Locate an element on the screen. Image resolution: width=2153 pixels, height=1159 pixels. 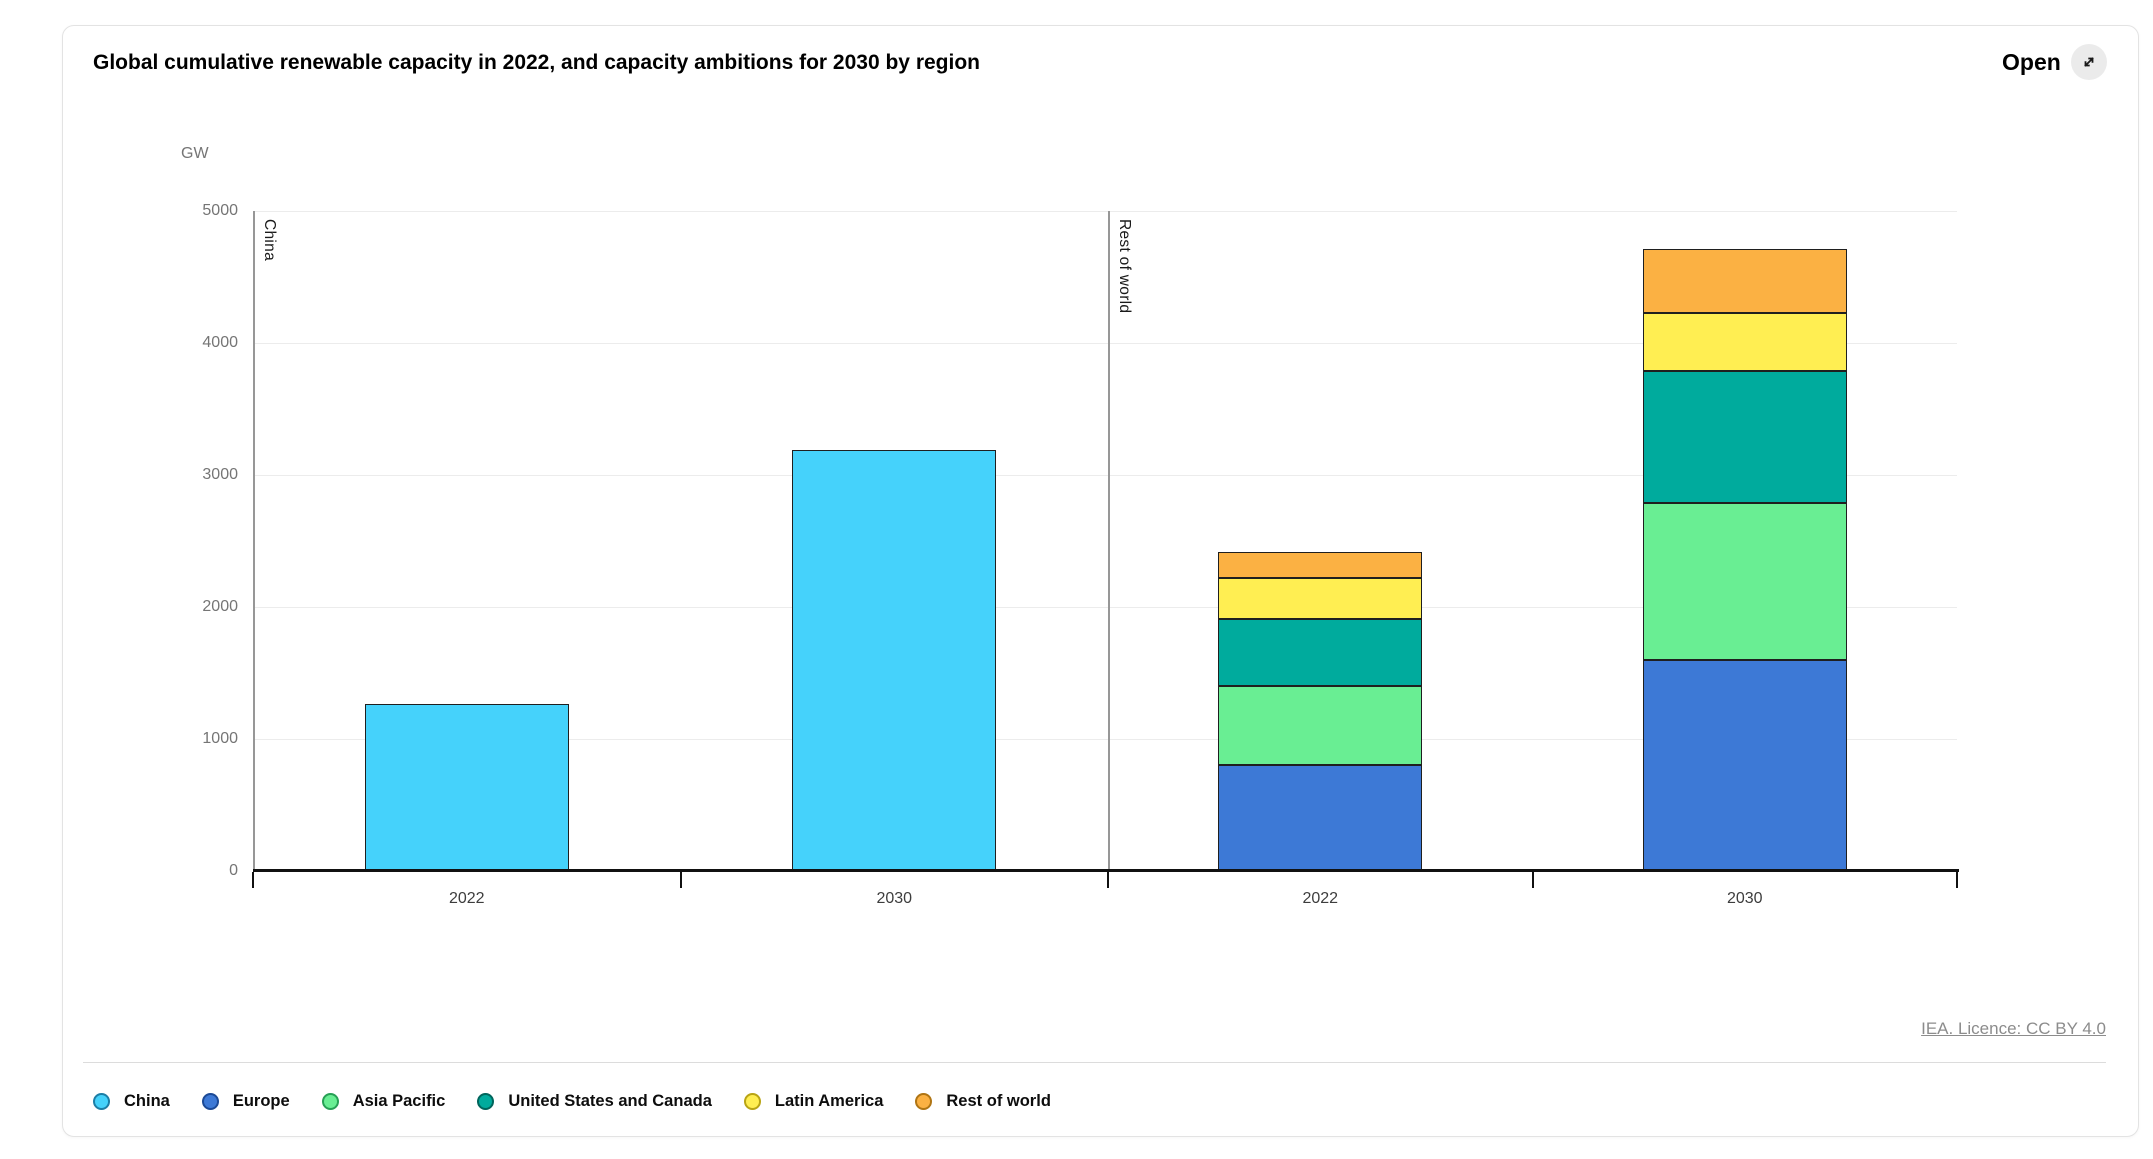
legend-item: United States and Canada is located at coordinates (594, 1101).